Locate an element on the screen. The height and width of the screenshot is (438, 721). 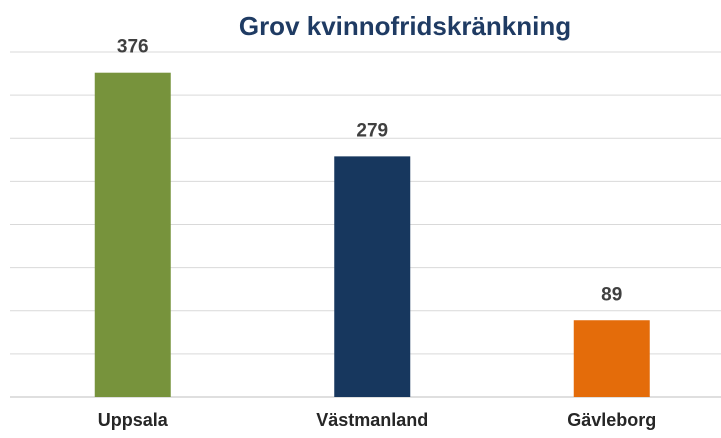
value-label: 279 is located at coordinates (372, 130).